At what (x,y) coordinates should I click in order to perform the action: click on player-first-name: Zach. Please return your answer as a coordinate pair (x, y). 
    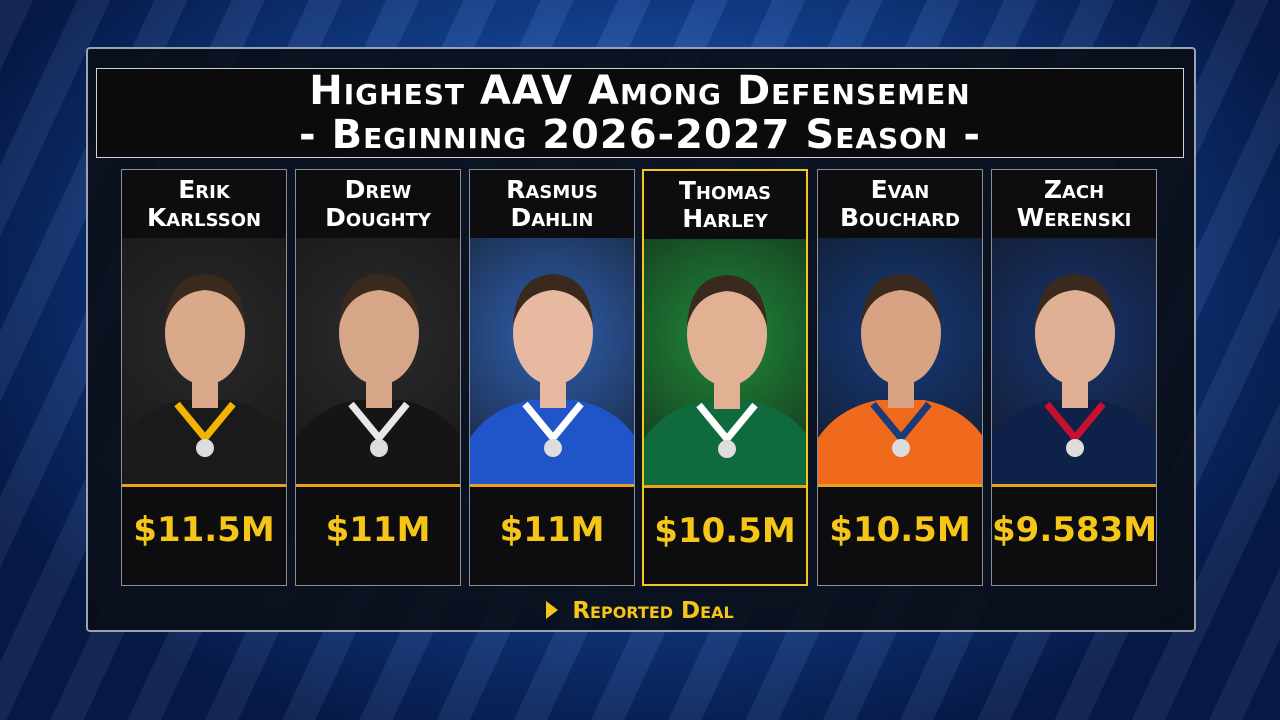
    Looking at the image, I should click on (1074, 189).